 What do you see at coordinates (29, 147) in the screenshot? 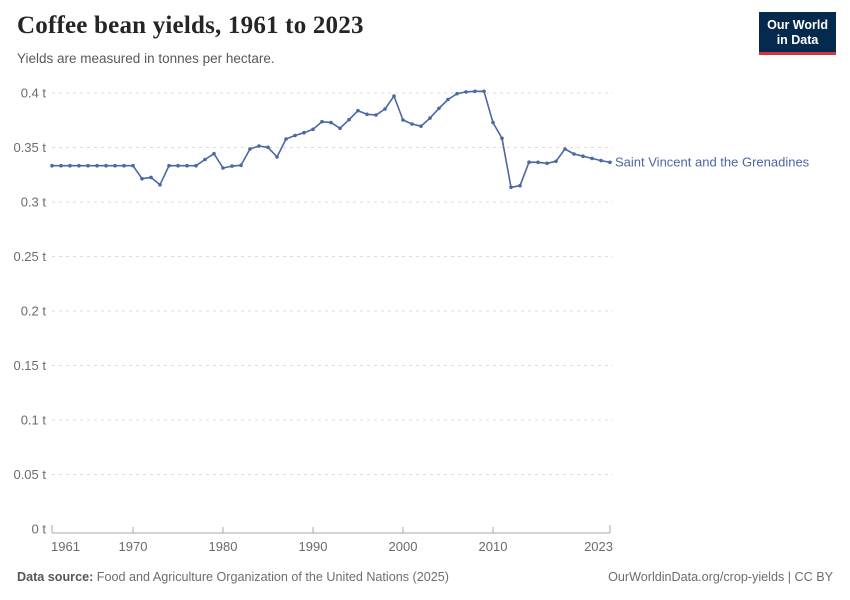
I see `y-axis-tick-label: 0.35 t` at bounding box center [29, 147].